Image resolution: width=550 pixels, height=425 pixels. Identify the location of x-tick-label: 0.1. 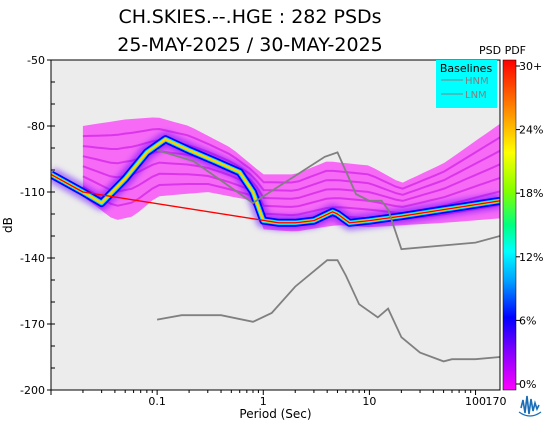
(157, 401).